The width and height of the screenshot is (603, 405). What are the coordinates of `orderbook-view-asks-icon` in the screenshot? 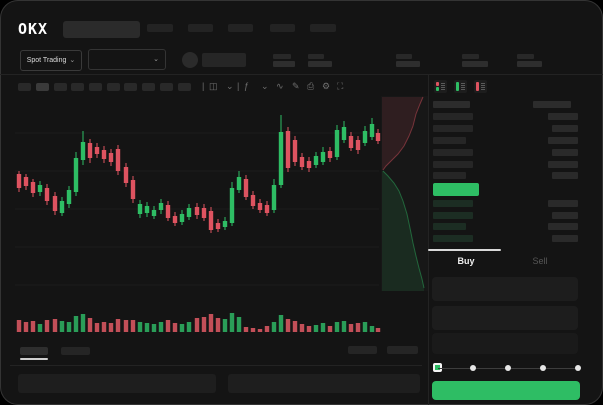 It's located at (480, 86).